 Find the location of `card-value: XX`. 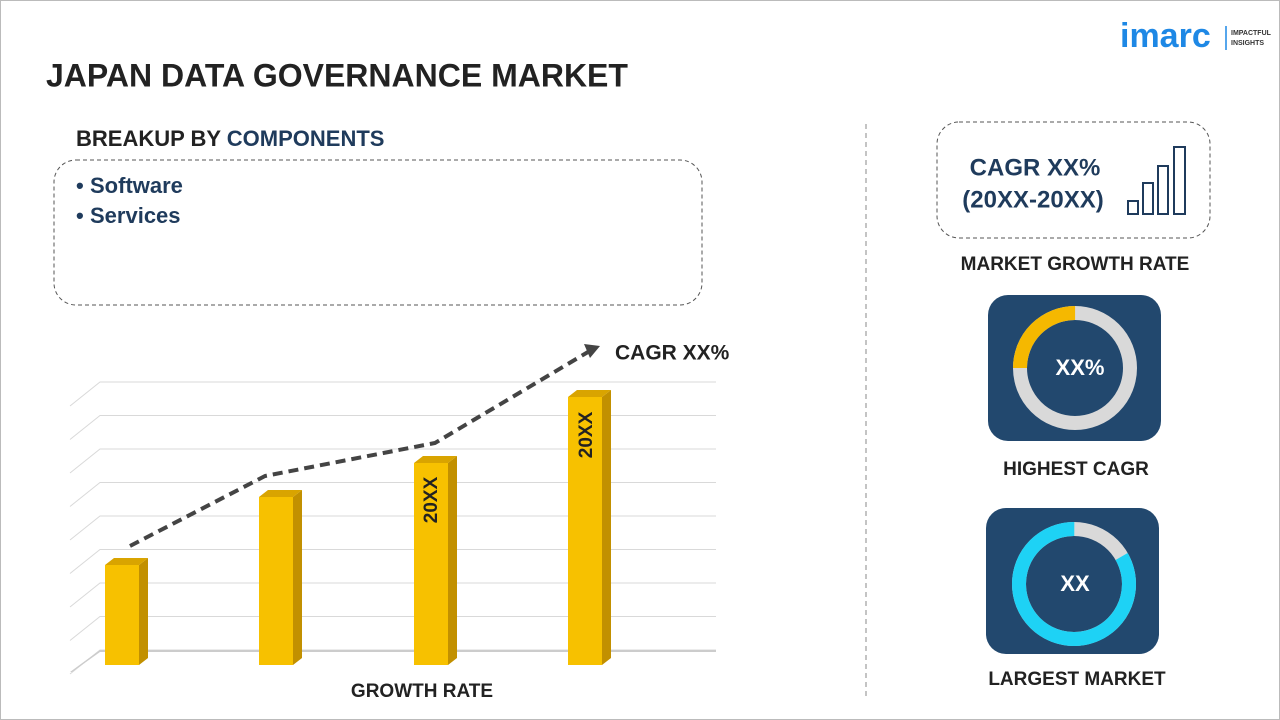

card-value: XX is located at coordinates (1075, 583).